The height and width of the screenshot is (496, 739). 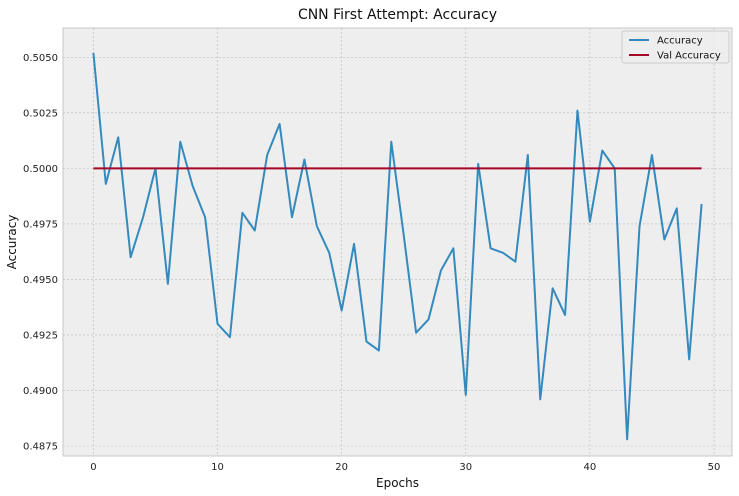 What do you see at coordinates (397, 15) in the screenshot?
I see `chart-title: CNN First Attempt: Accuracy` at bounding box center [397, 15].